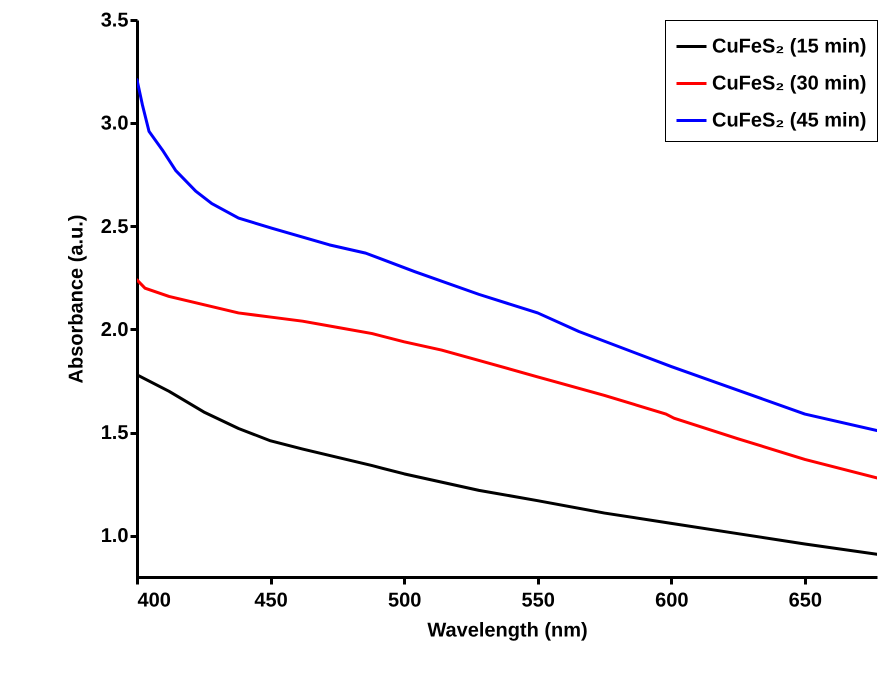 This screenshot has height=677, width=878. I want to click on x-axis-title: Wavelength (nm), so click(507, 631).